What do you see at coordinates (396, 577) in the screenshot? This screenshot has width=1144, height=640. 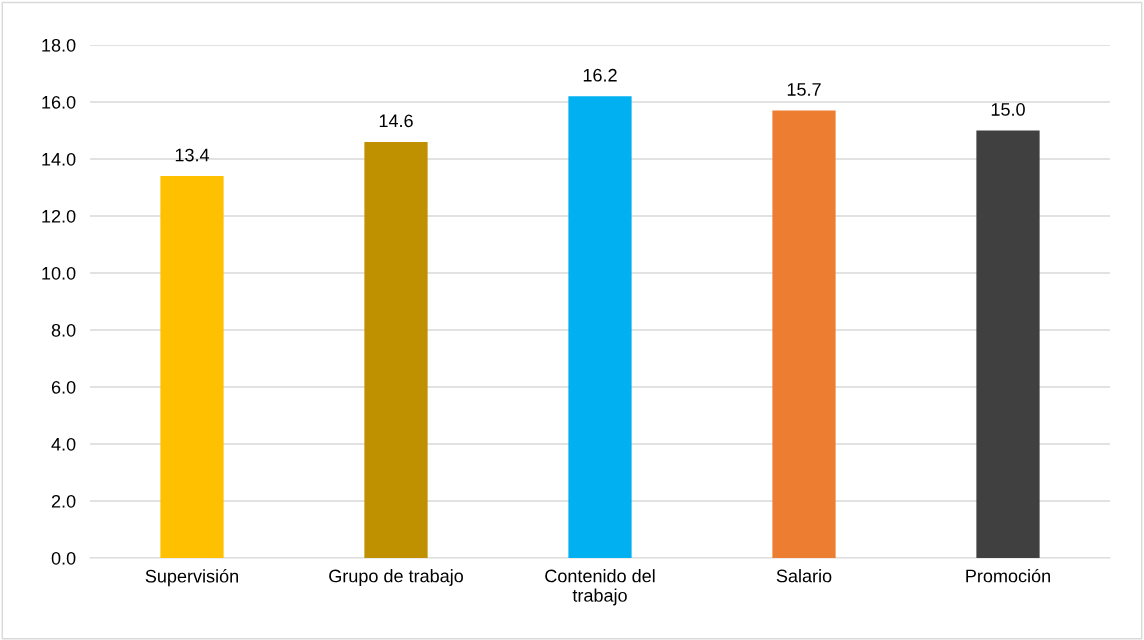 I see `x-tick-label: Grupo de trabajo` at bounding box center [396, 577].